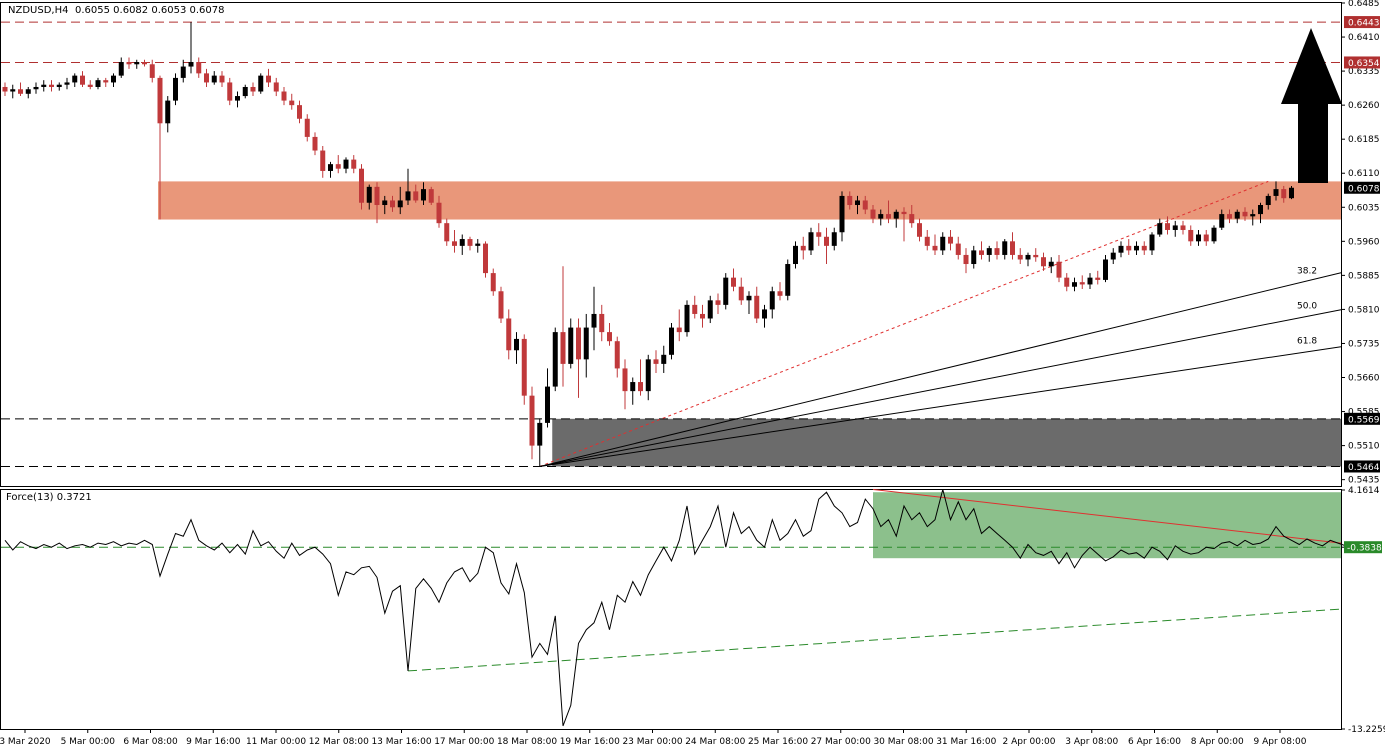 Image resolution: width=1385 pixels, height=756 pixels. What do you see at coordinates (401, 742) in the screenshot?
I see `time-axis-label: 13 Mar 16:00` at bounding box center [401, 742].